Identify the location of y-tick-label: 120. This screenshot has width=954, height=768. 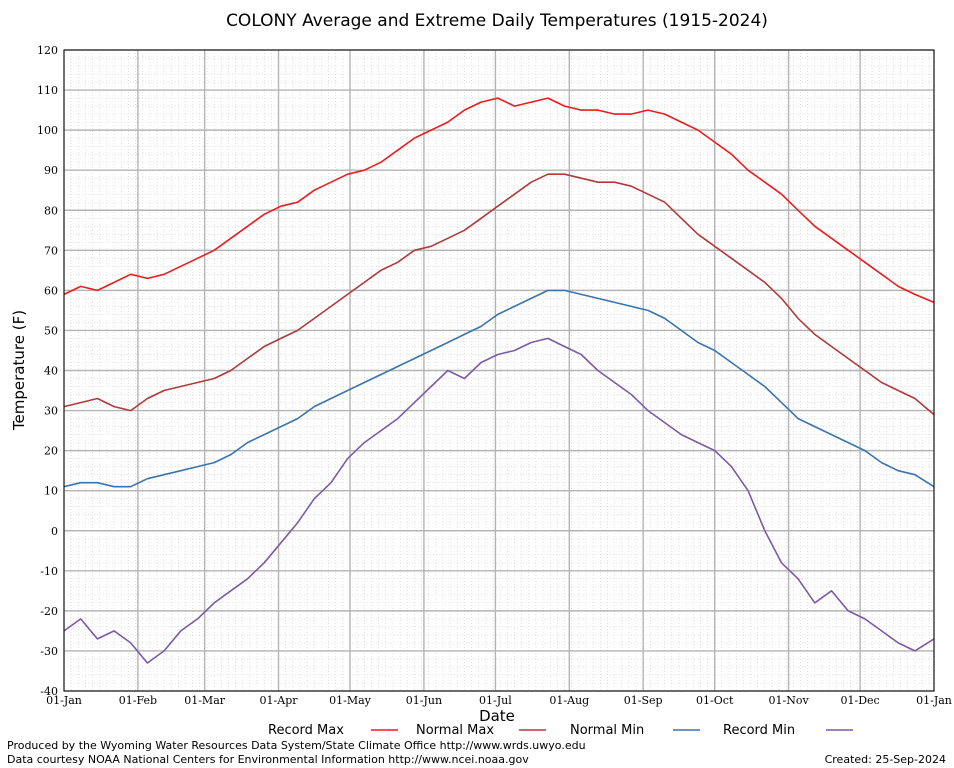
(47, 50).